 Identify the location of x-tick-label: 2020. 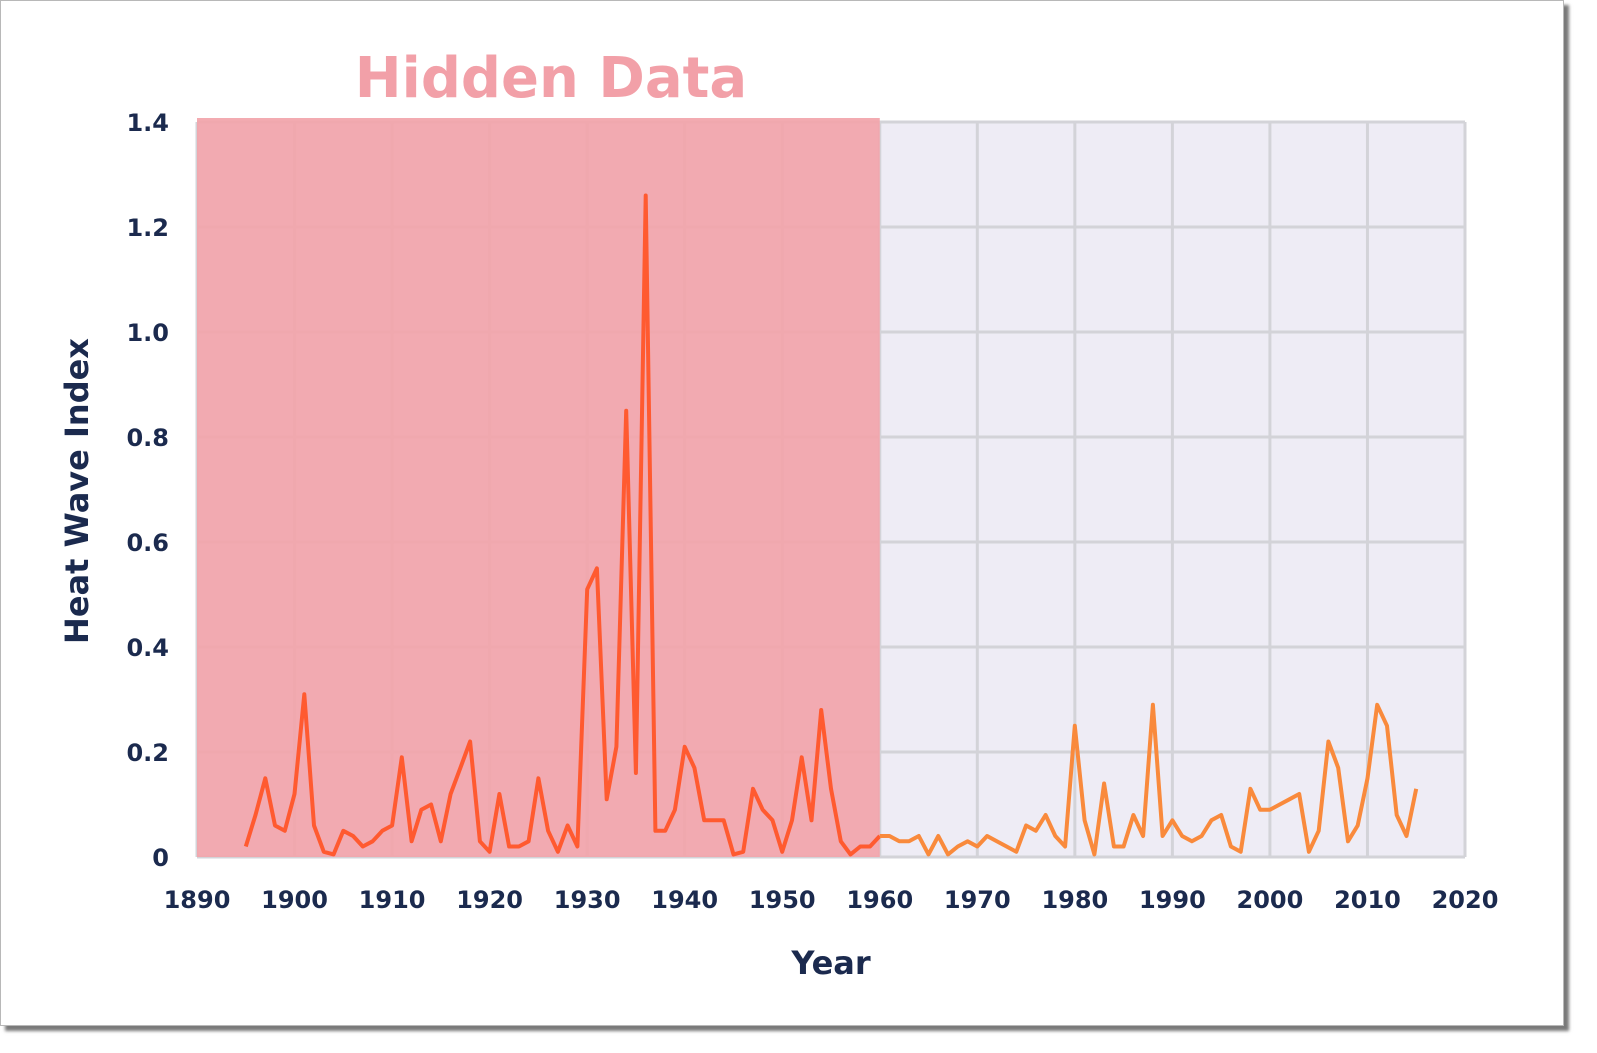
(1465, 900).